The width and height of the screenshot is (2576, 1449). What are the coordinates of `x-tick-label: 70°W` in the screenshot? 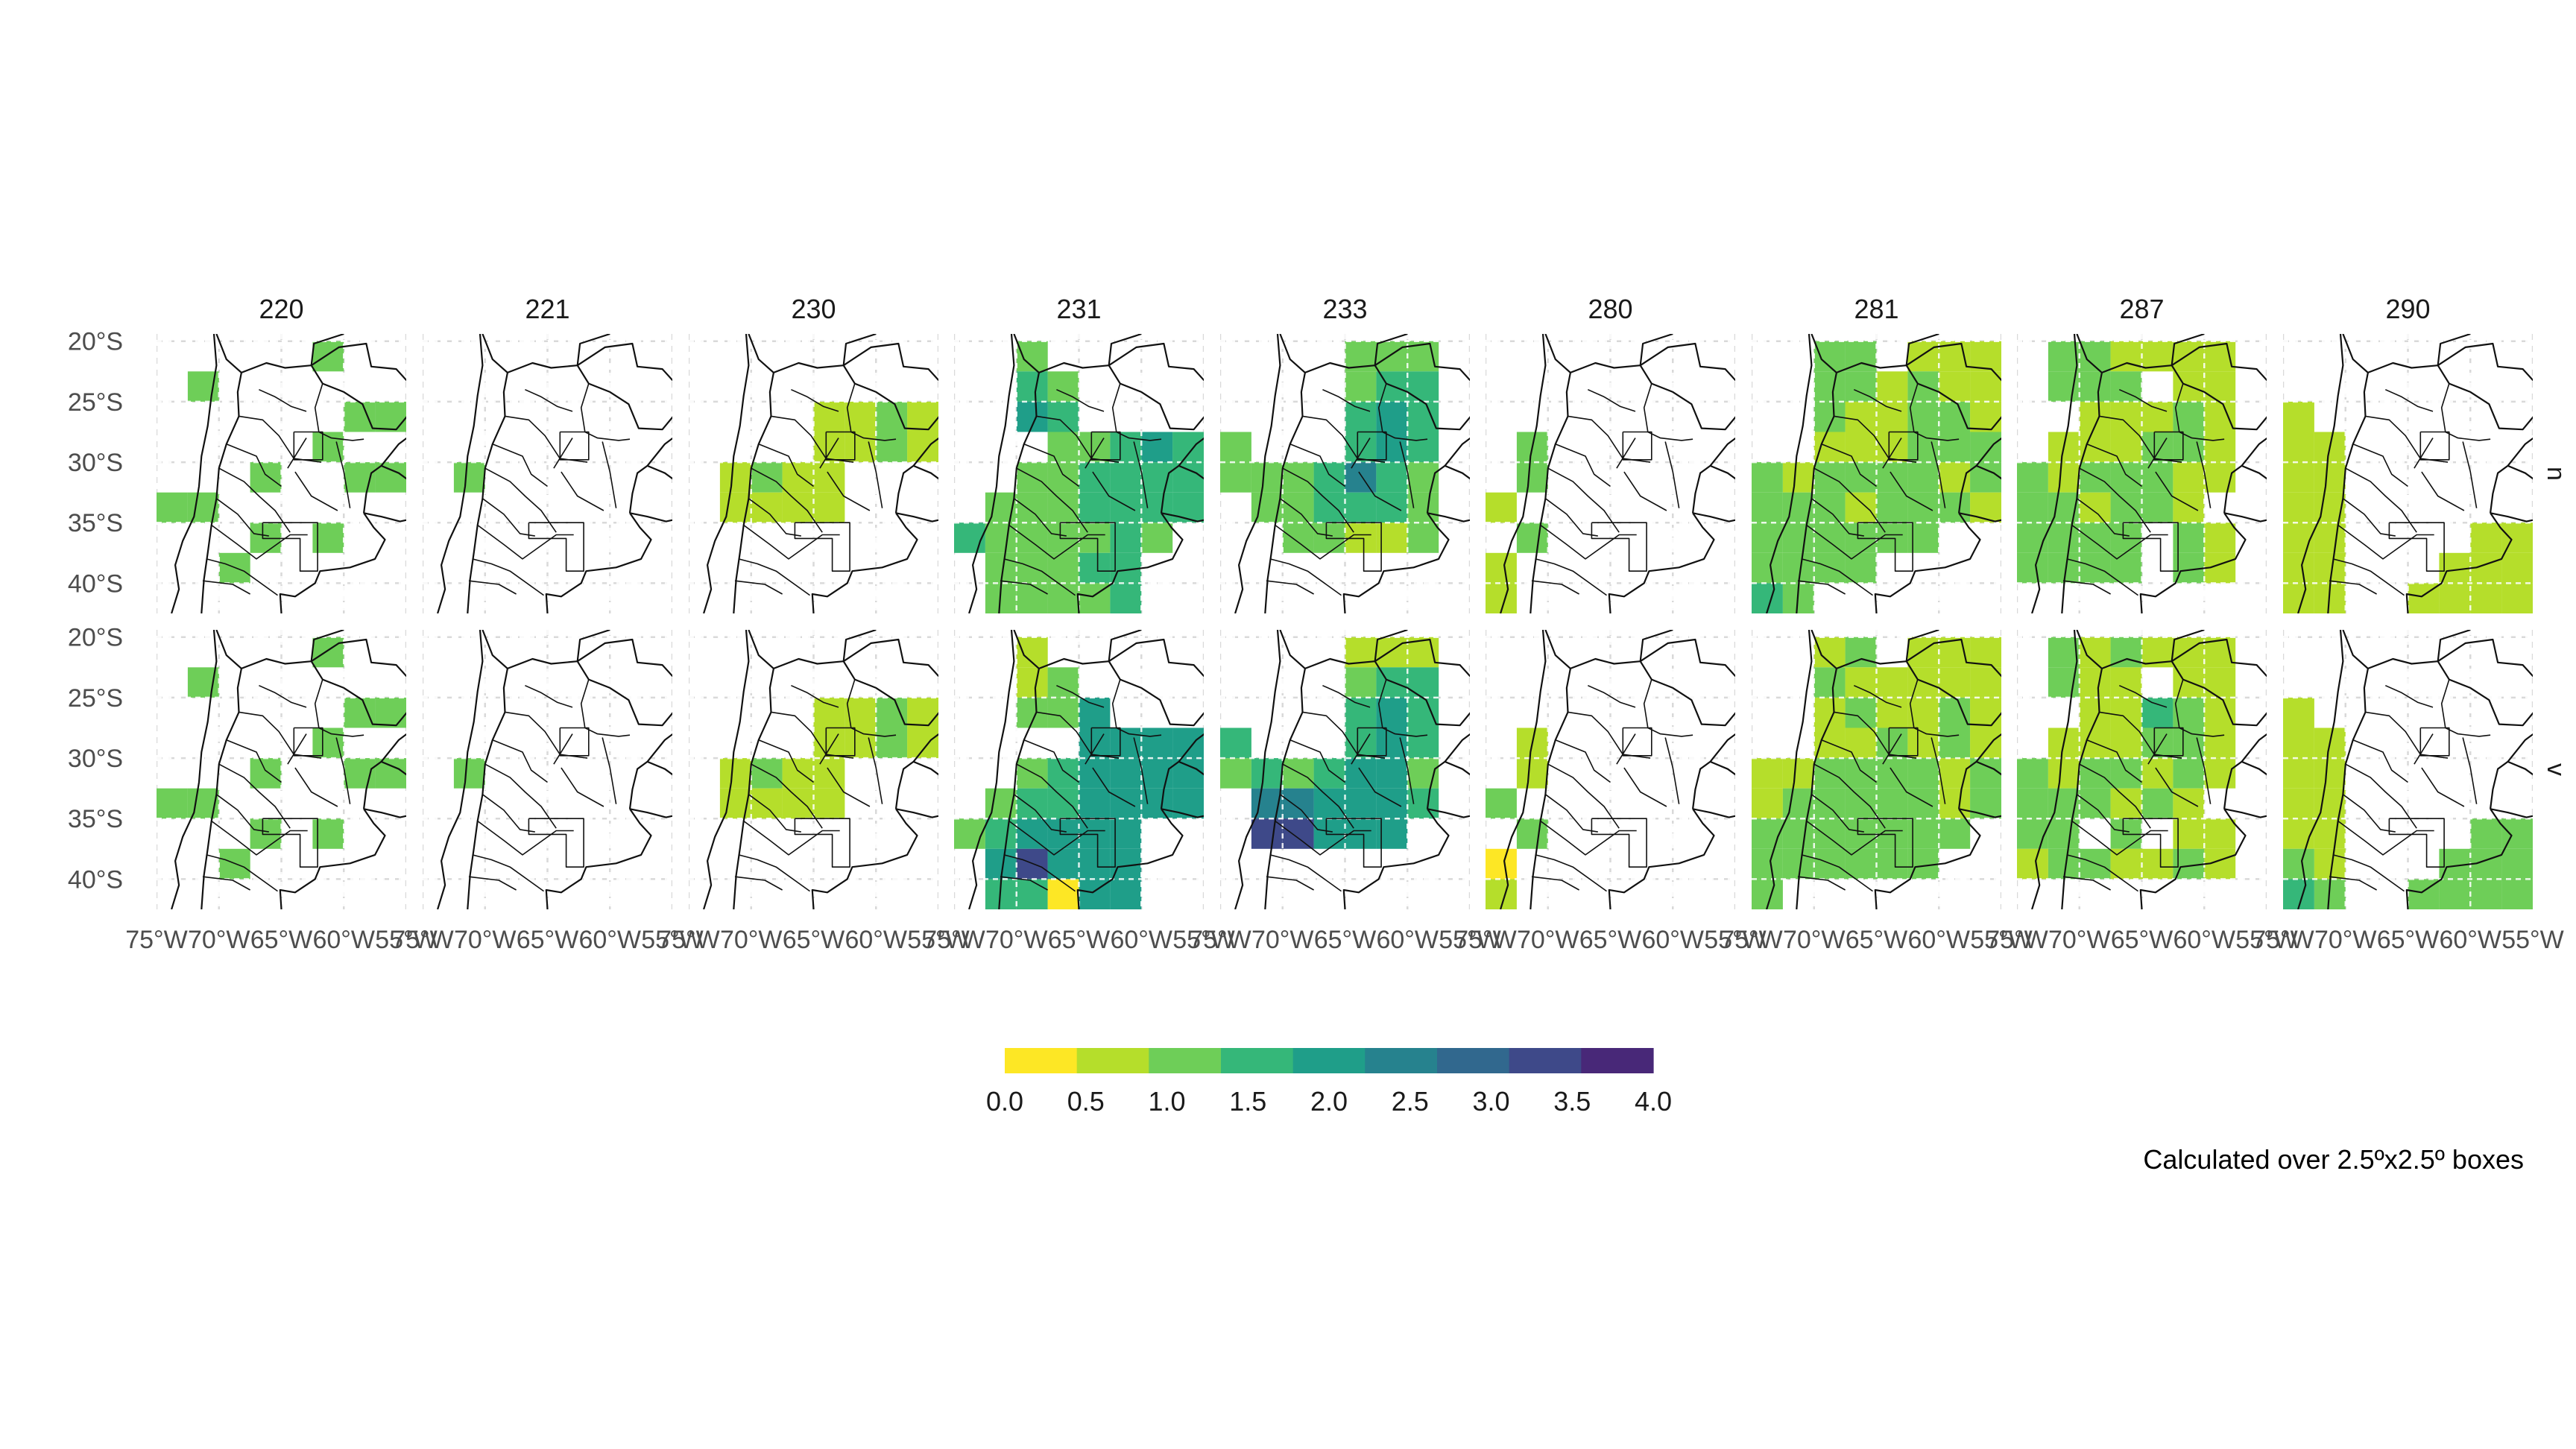 It's located at (1016, 940).